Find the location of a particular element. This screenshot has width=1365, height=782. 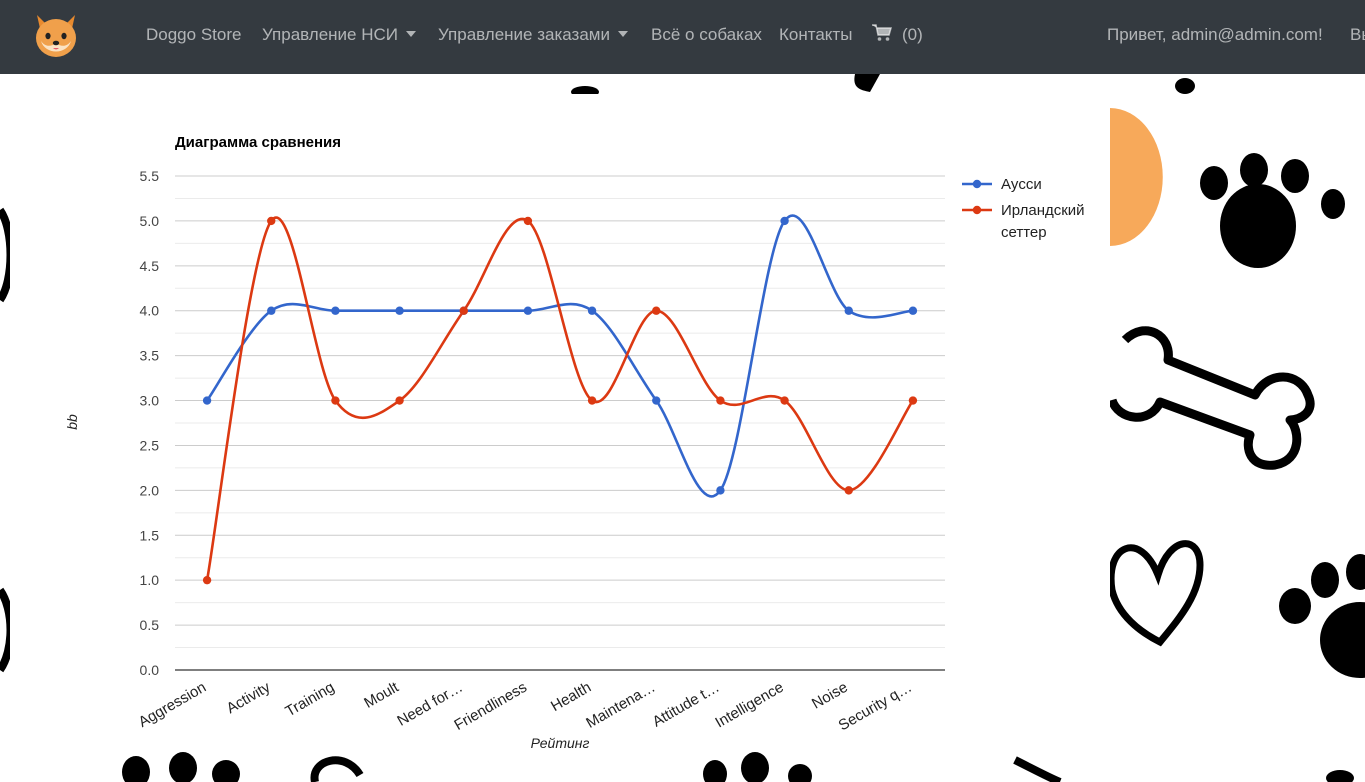

y-tick-label: 1.0 is located at coordinates (150, 580).